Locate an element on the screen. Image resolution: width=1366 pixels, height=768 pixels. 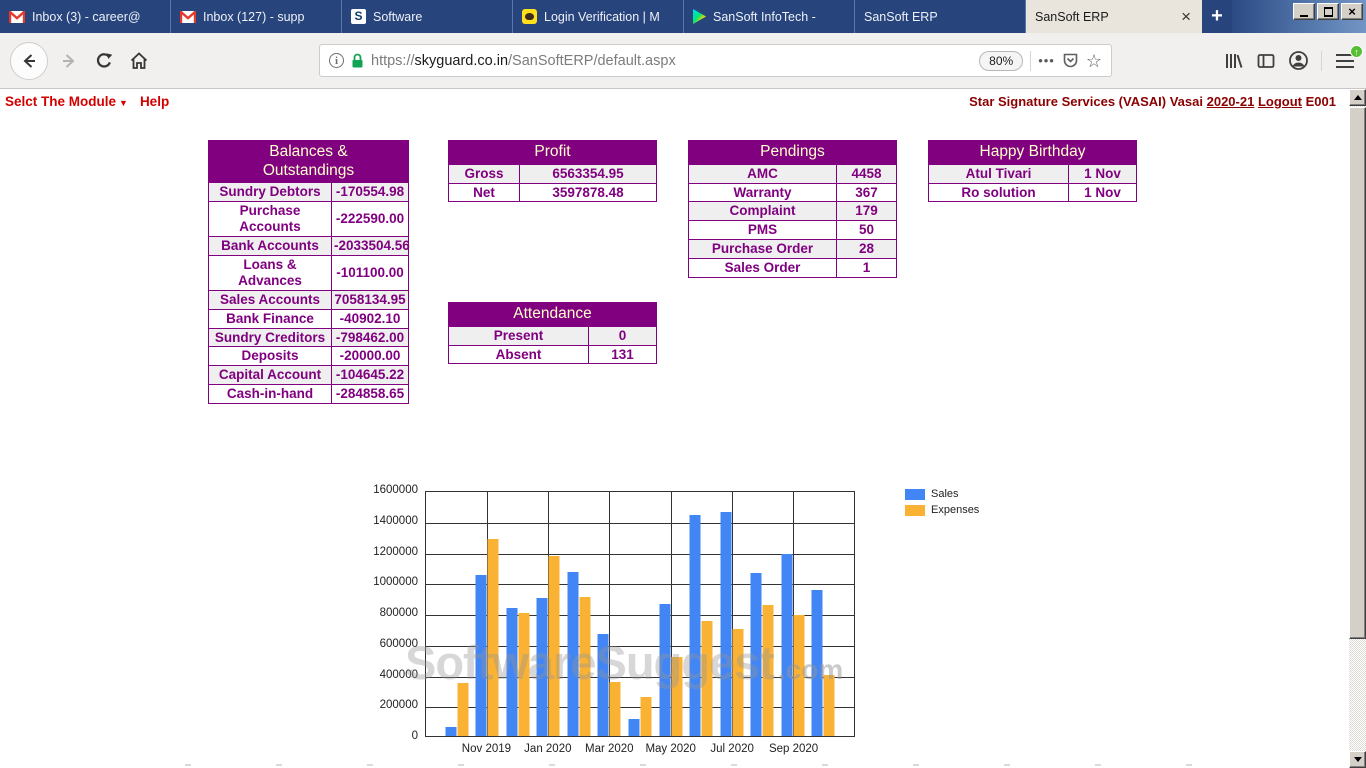
page-actions-icon: ••• is located at coordinates (1046, 60).